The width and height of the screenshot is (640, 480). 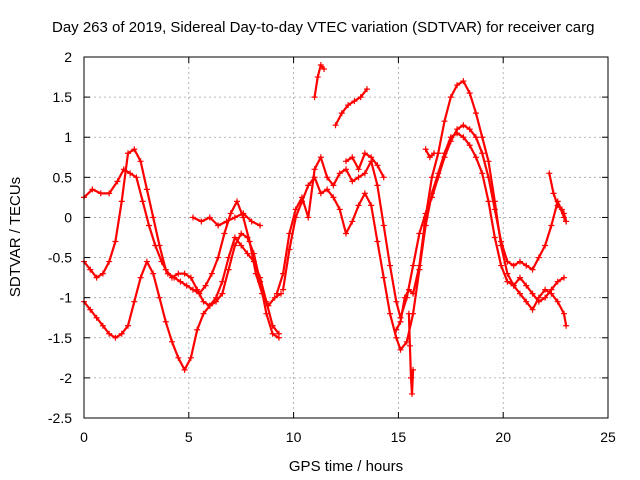 What do you see at coordinates (189, 437) in the screenshot?
I see `x-tick-label: 5` at bounding box center [189, 437].